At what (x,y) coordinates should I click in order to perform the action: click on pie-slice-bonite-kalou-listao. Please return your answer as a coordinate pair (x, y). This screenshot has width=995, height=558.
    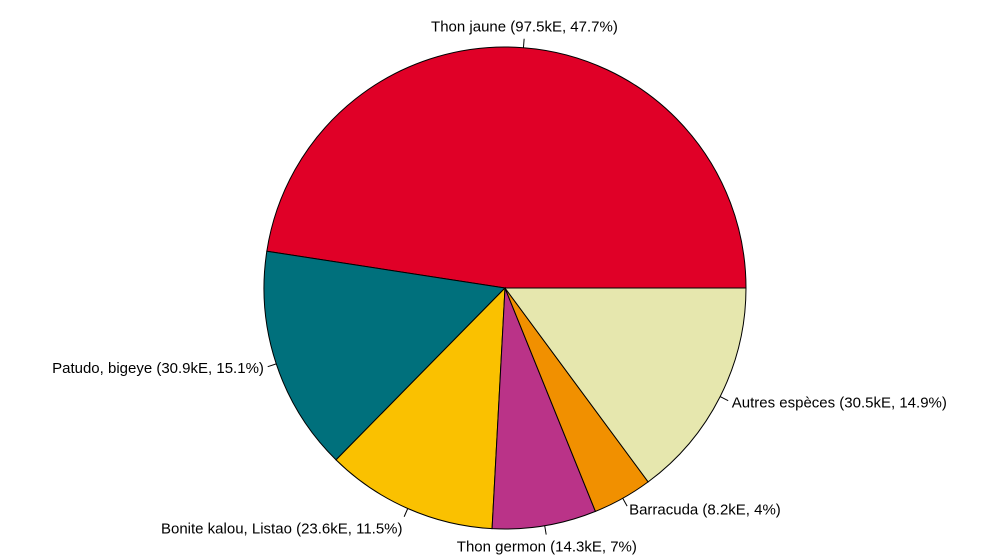
    Looking at the image, I should click on (420, 408).